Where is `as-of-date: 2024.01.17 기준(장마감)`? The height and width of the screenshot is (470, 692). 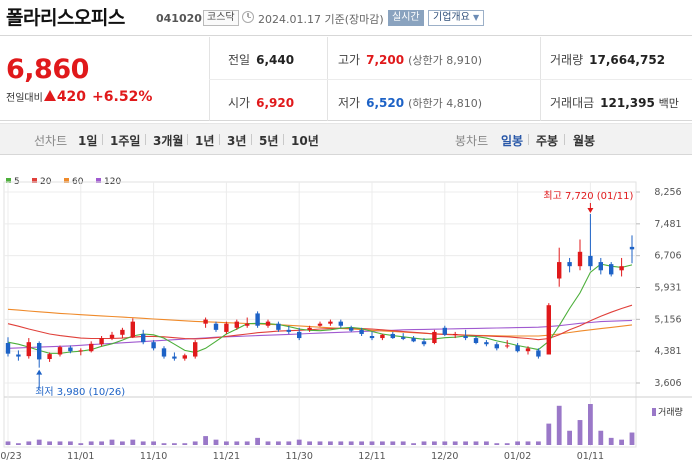
as-of-date: 2024.01.17 기준(장마감) is located at coordinates (321, 19).